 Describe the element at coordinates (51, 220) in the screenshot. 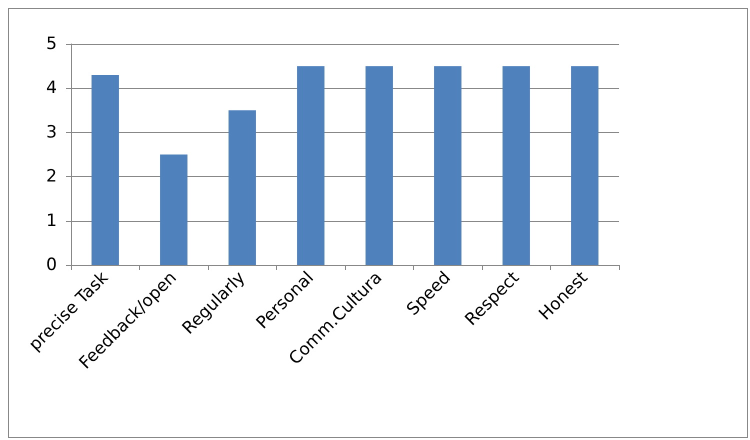

I see `y-tick-label: 1` at that location.